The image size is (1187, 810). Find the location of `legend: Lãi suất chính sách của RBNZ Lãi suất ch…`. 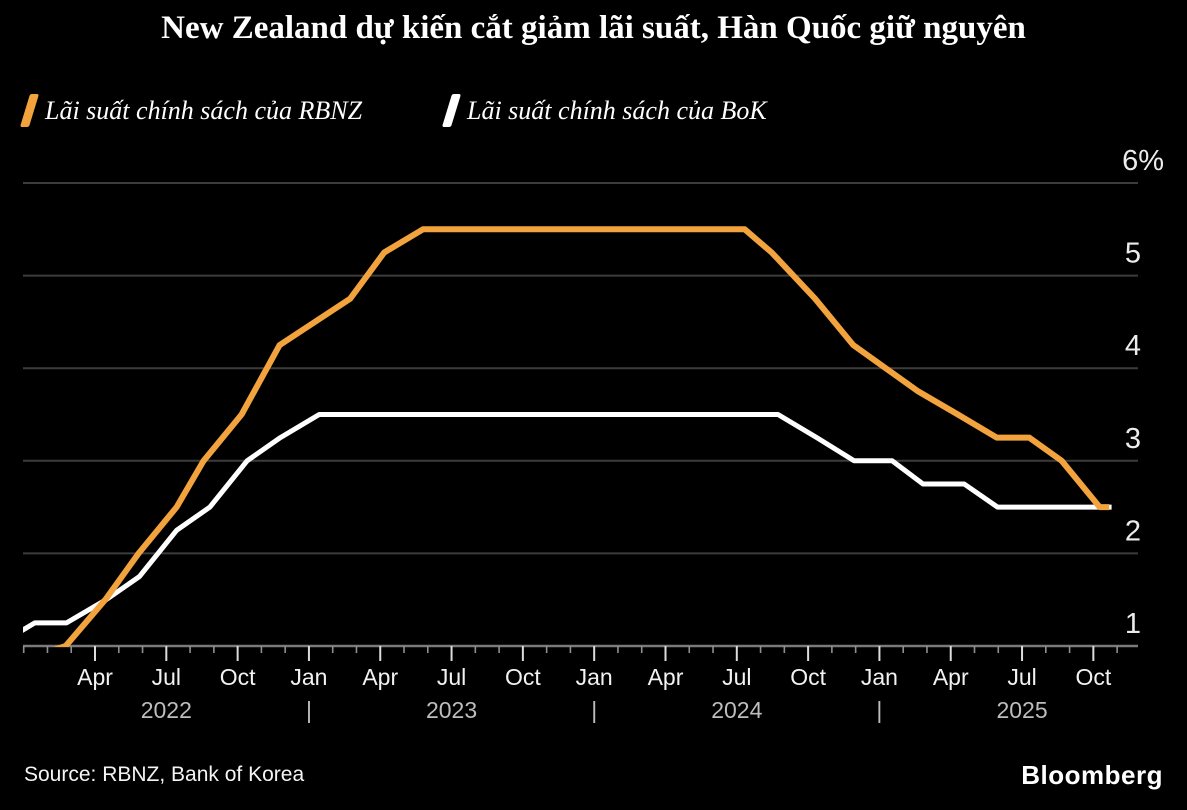

legend: Lãi suất chính sách của RBNZ Lãi suất ch… is located at coordinates (593, 115).